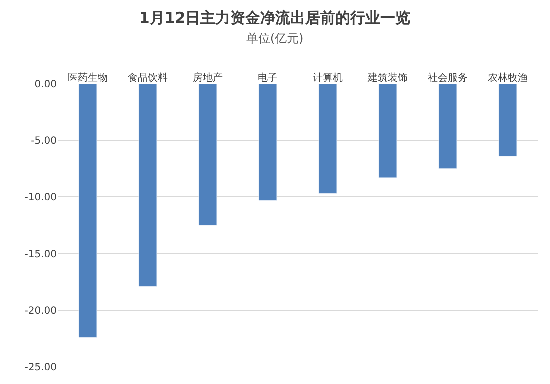 The height and width of the screenshot is (384, 550). What do you see at coordinates (45, 85) in the screenshot?
I see `y-tick-label: 0.00` at bounding box center [45, 85].